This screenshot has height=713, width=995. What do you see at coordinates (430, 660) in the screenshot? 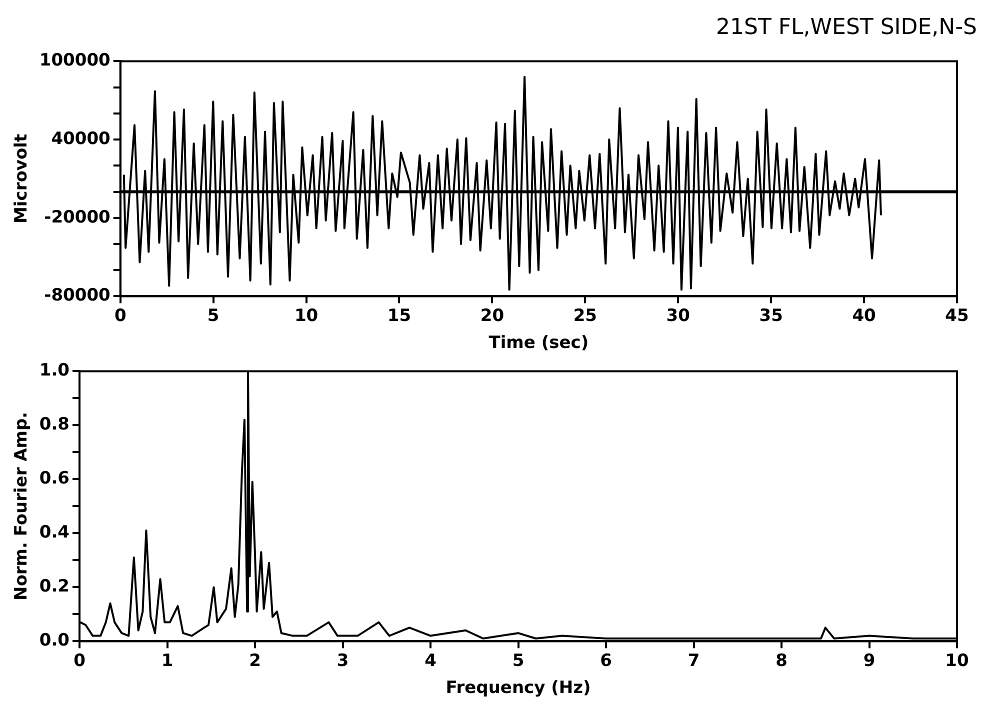
I see `x-tick-label: 4` at bounding box center [430, 660].